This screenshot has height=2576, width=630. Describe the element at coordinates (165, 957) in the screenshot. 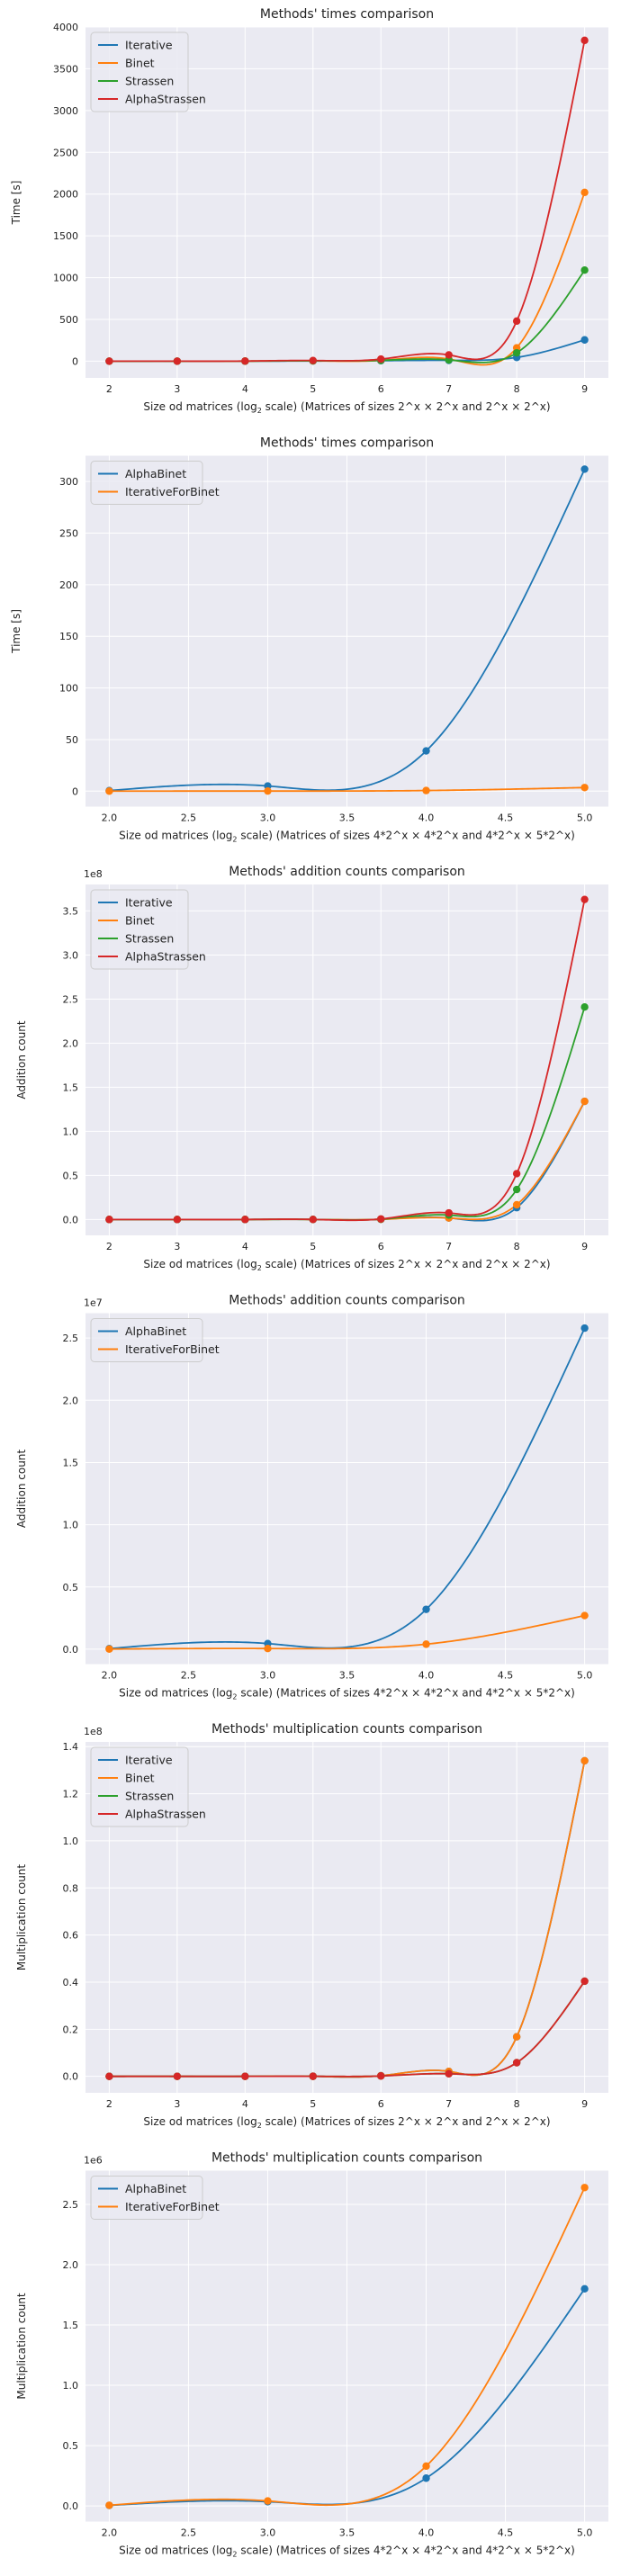

I see `legend-label: AlphaStrassen` at that location.